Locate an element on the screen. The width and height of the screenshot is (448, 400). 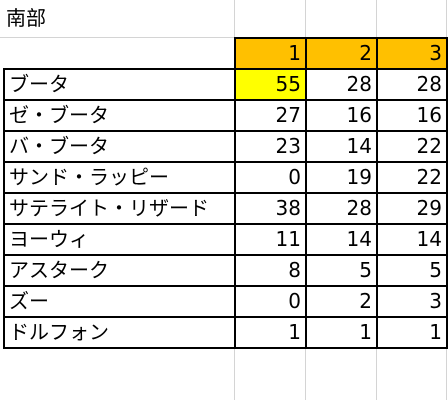
header-row: 1 2 3 is located at coordinates (226, 53).